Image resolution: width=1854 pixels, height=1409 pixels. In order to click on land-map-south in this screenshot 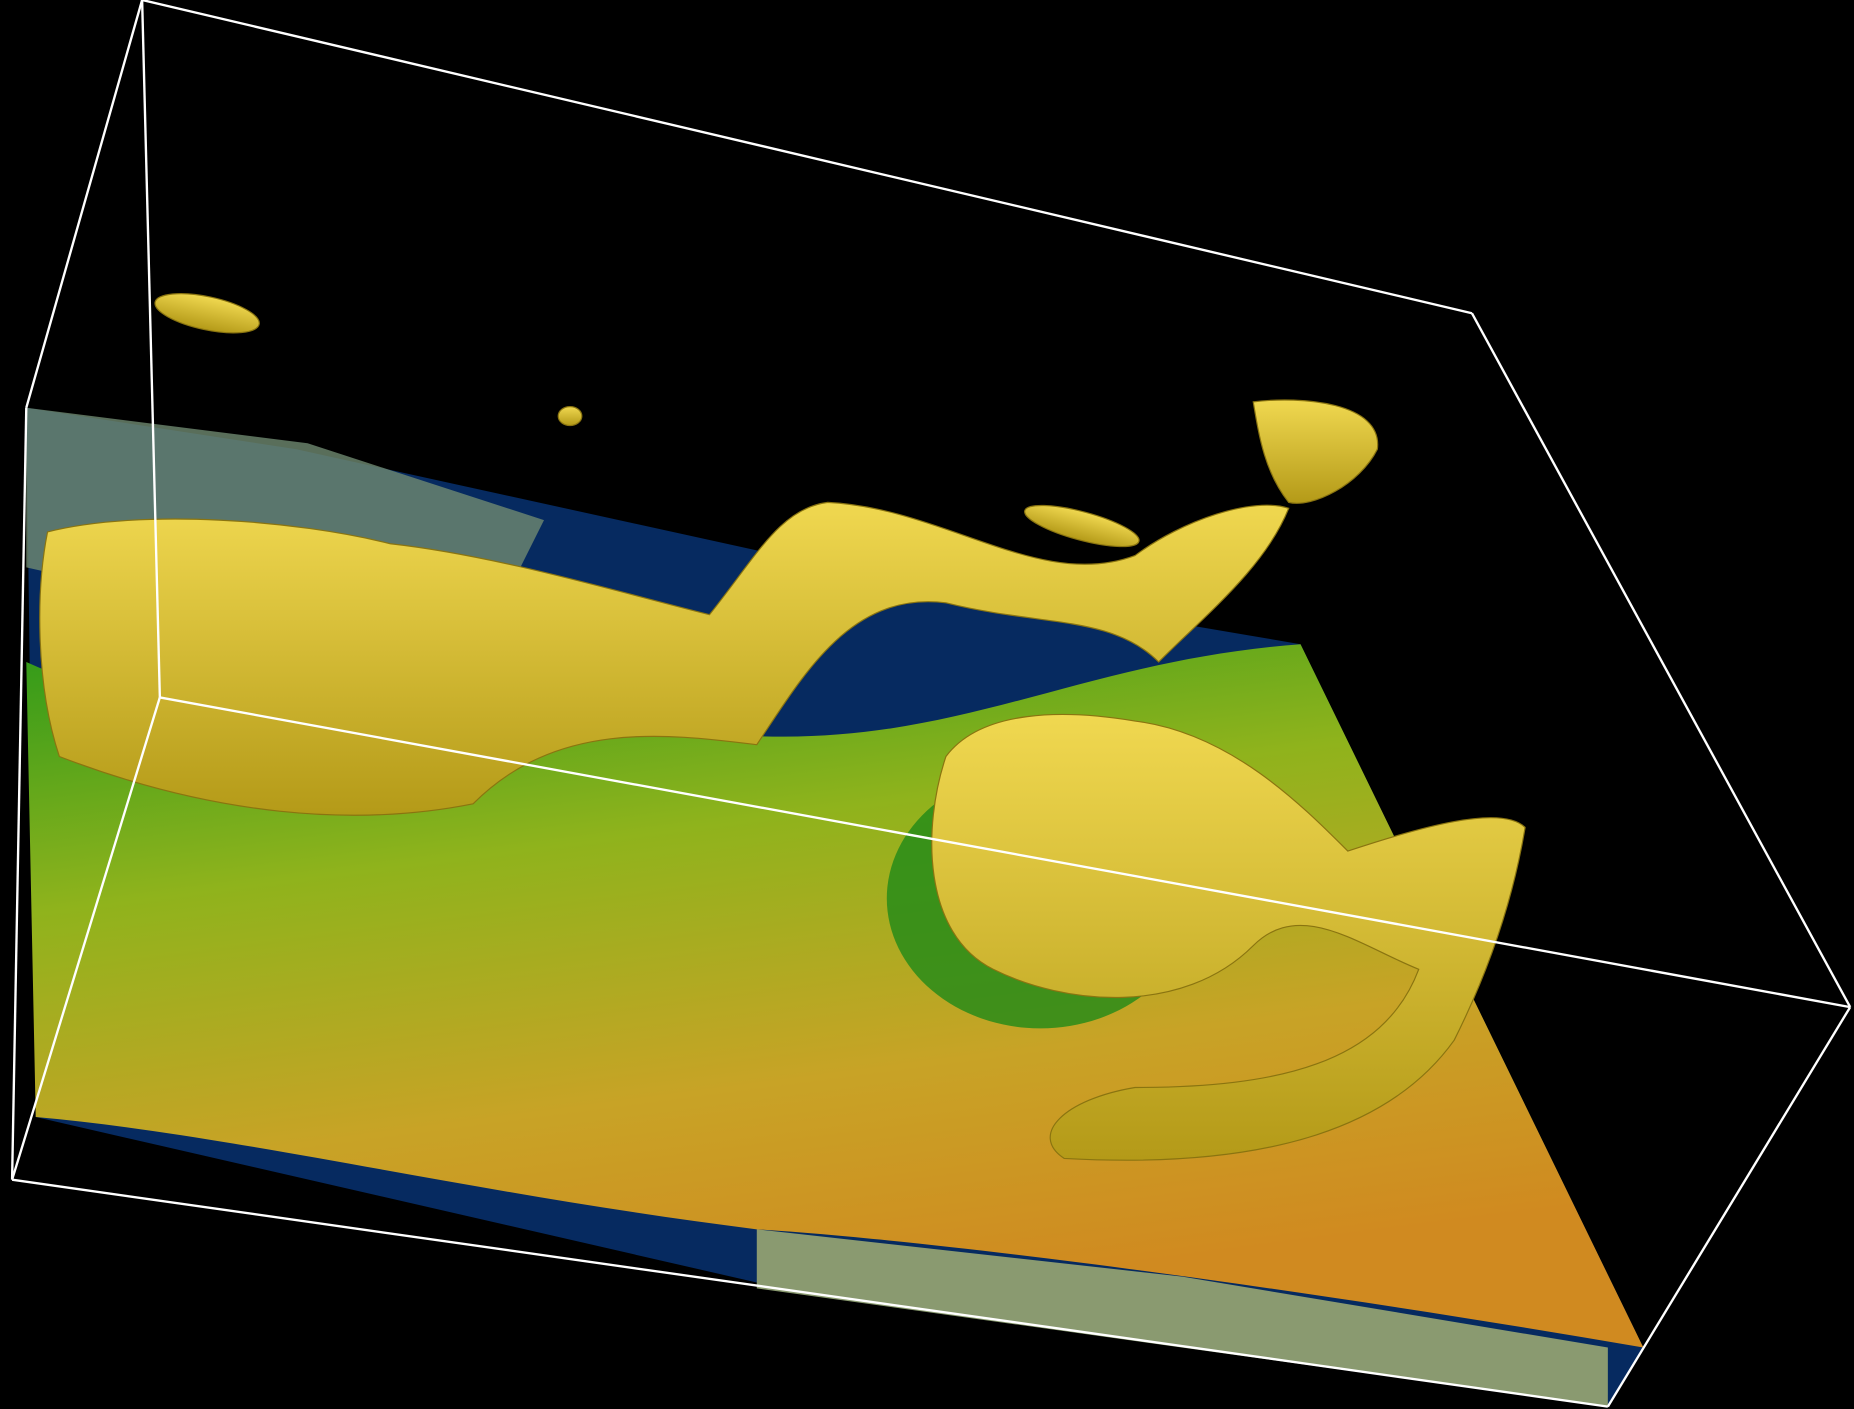, I will do `click(1182, 1318)`.